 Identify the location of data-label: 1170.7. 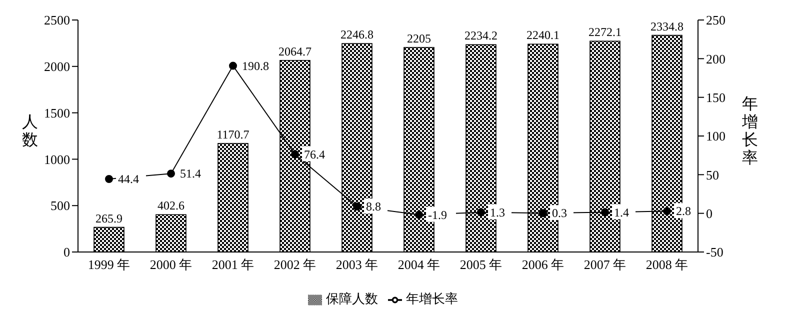
(233, 134).